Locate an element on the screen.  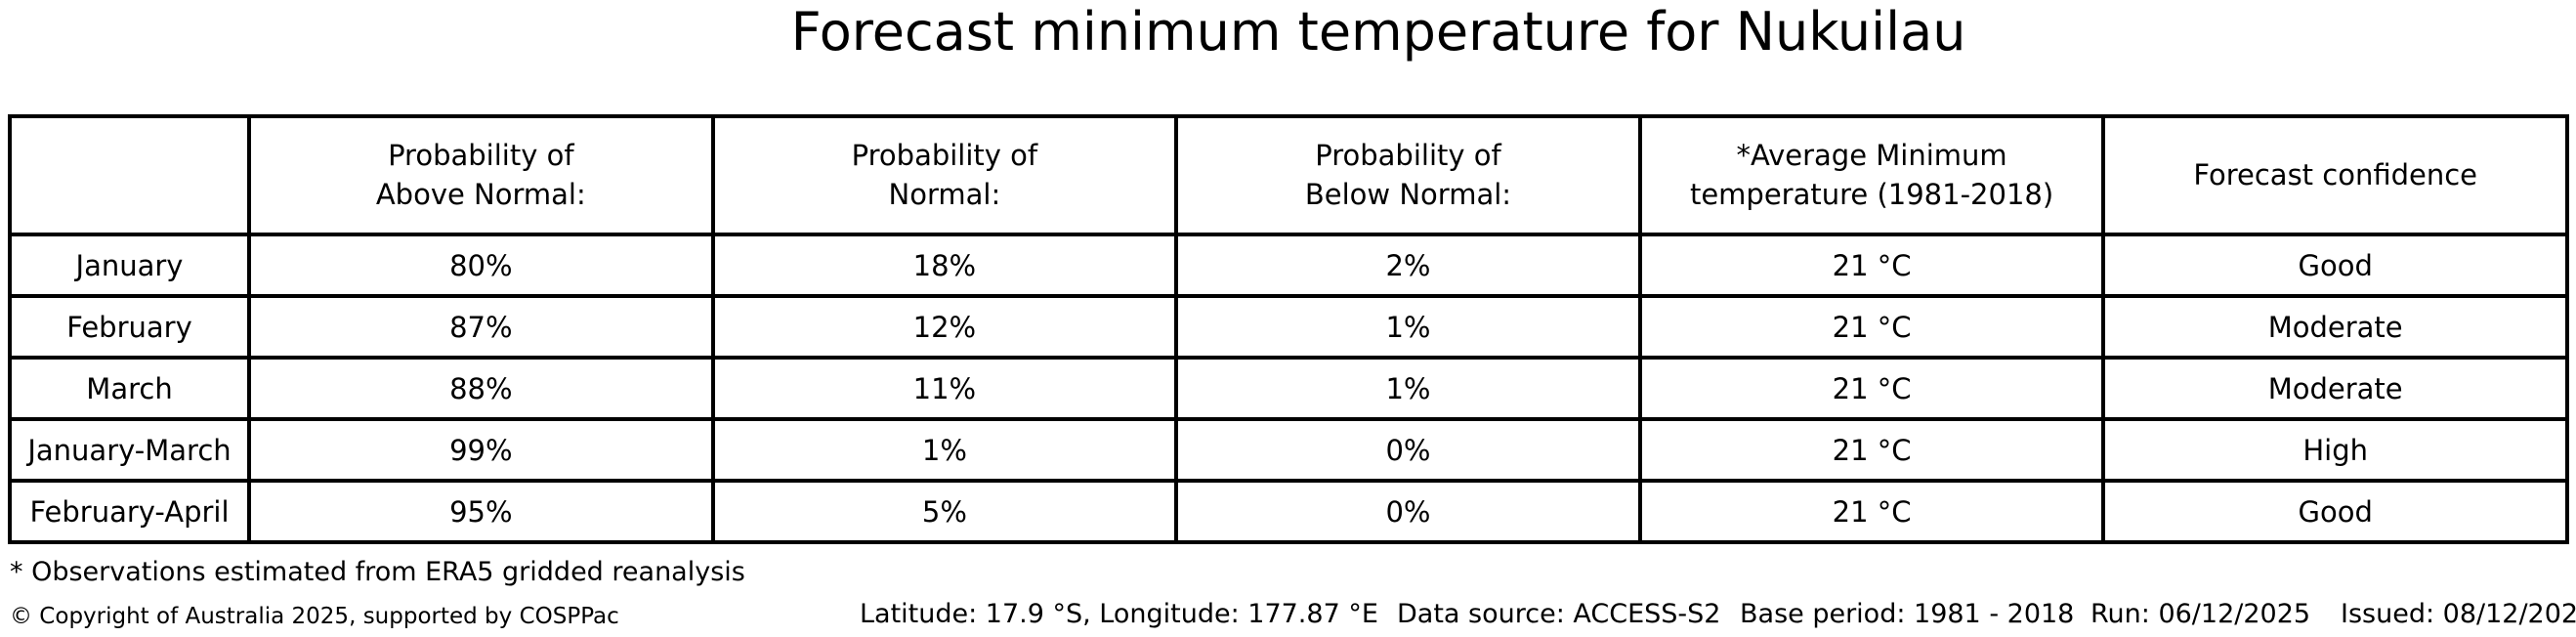
table-row: January-March 99% 1% 0% 21 °C High is located at coordinates (1288, 450).